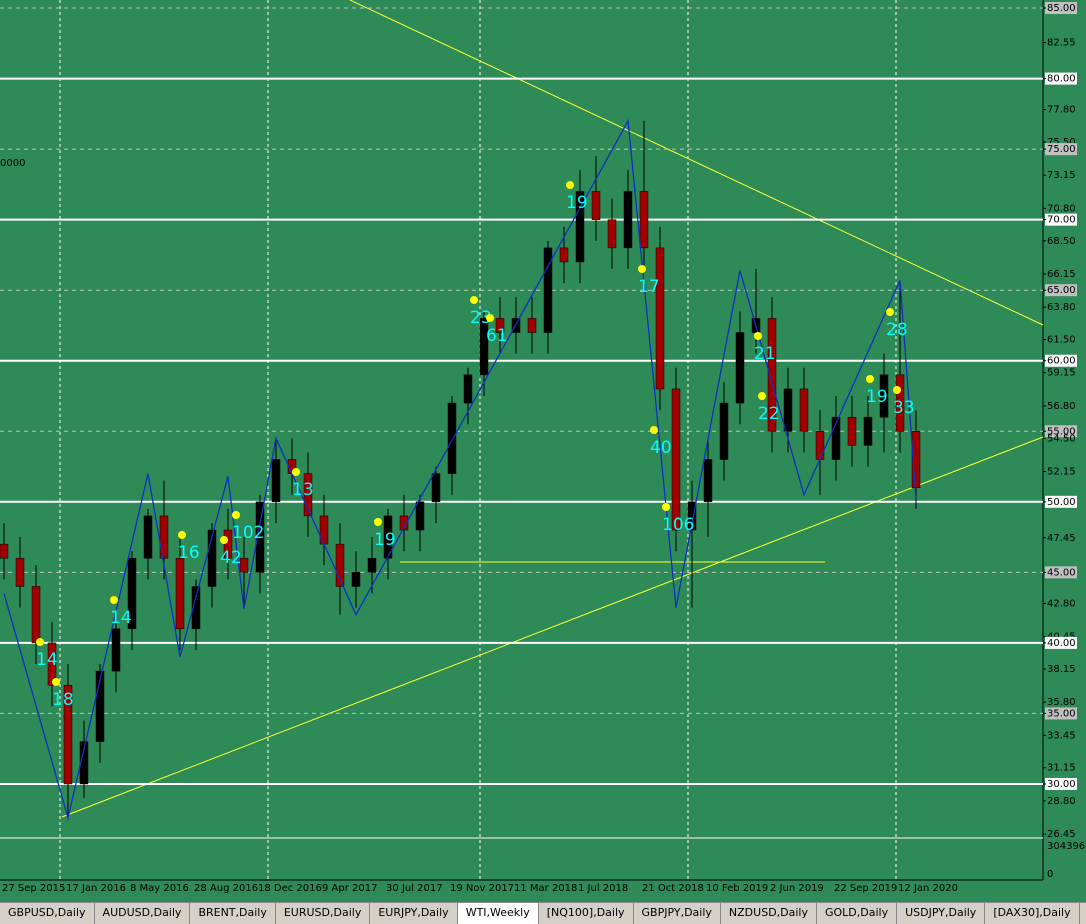 This screenshot has width=1086, height=924. What do you see at coordinates (857, 913) in the screenshot?
I see `chart-tab: GOLD,Daily` at bounding box center [857, 913].